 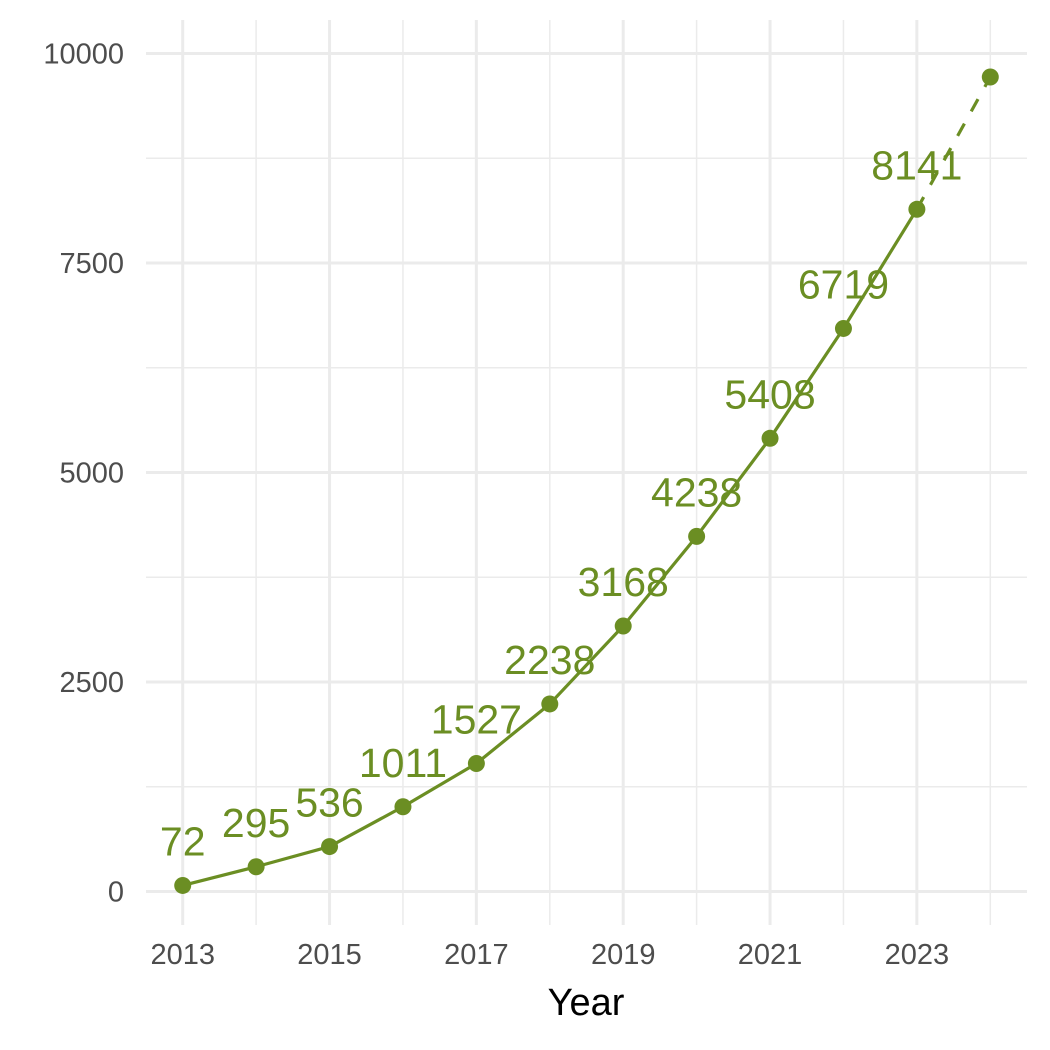 What do you see at coordinates (256, 823) in the screenshot?
I see `data-label: 295` at bounding box center [256, 823].